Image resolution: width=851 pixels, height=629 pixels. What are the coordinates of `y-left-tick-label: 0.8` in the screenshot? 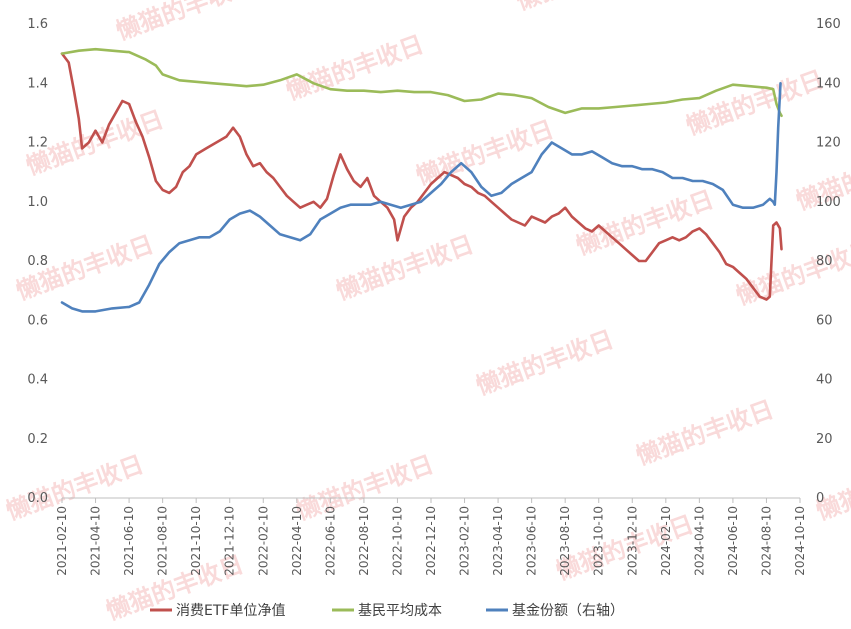 It's located at (37, 261).